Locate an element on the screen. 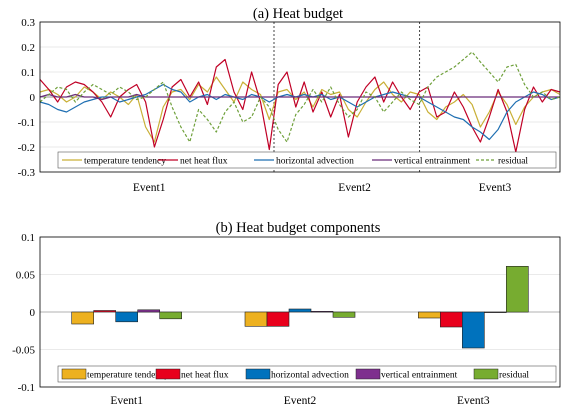 The image size is (564, 408). bar-horizontal-advection-event1 is located at coordinates (126, 317).